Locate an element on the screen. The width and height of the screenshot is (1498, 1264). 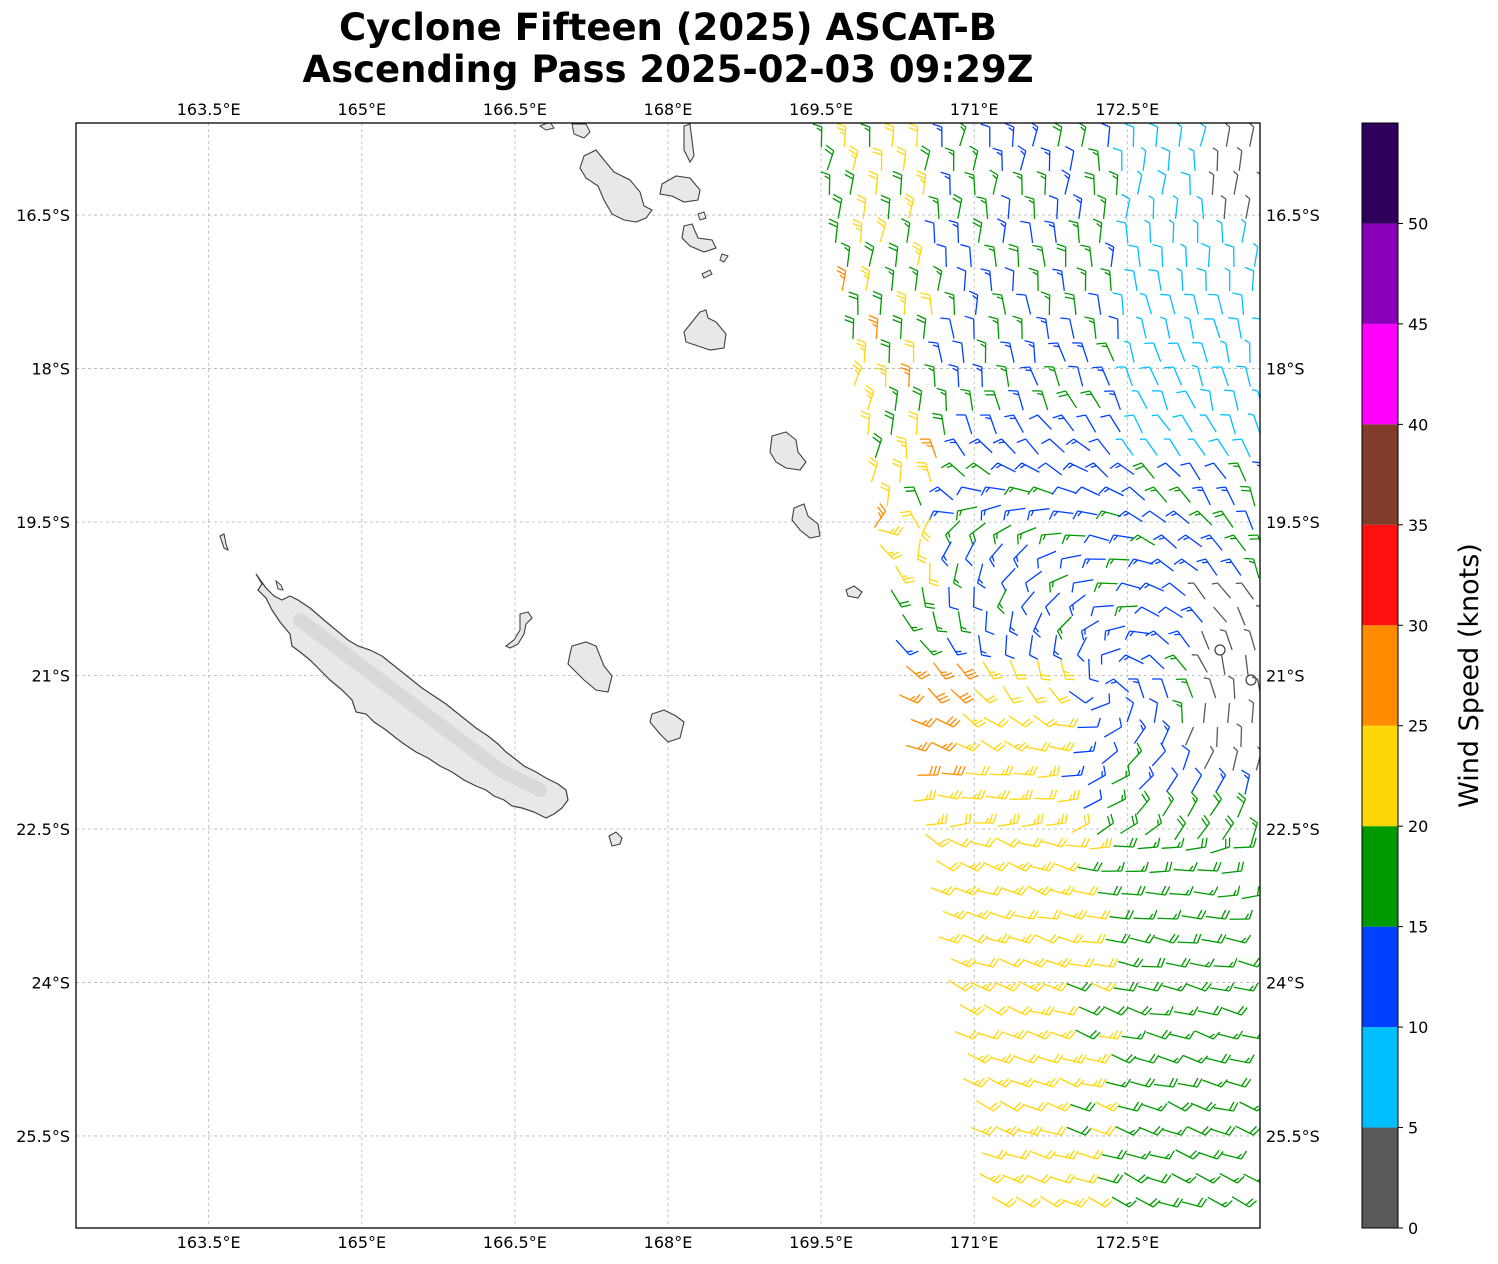
colorbar-tick-label: 45 is located at coordinates (1418, 324).